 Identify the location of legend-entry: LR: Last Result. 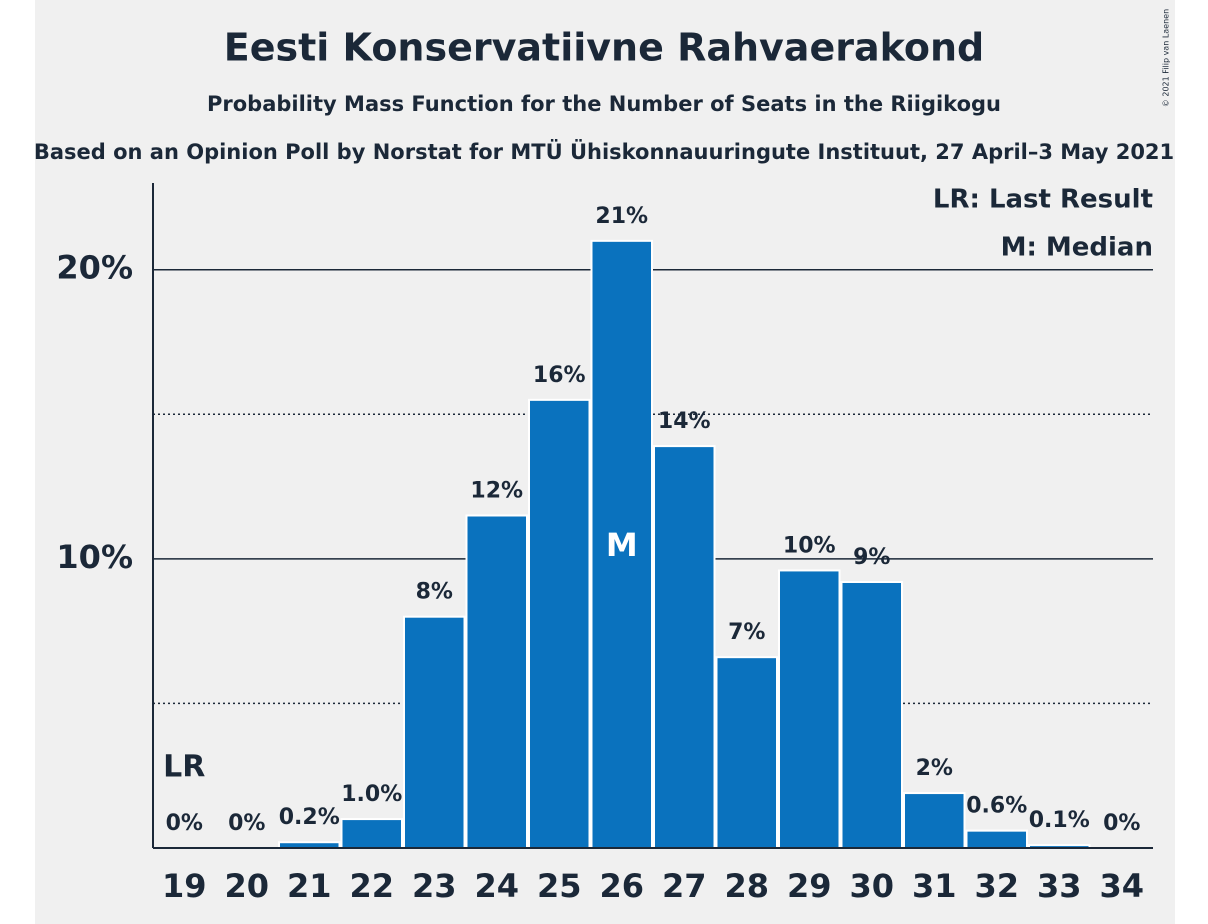
(1043, 200).